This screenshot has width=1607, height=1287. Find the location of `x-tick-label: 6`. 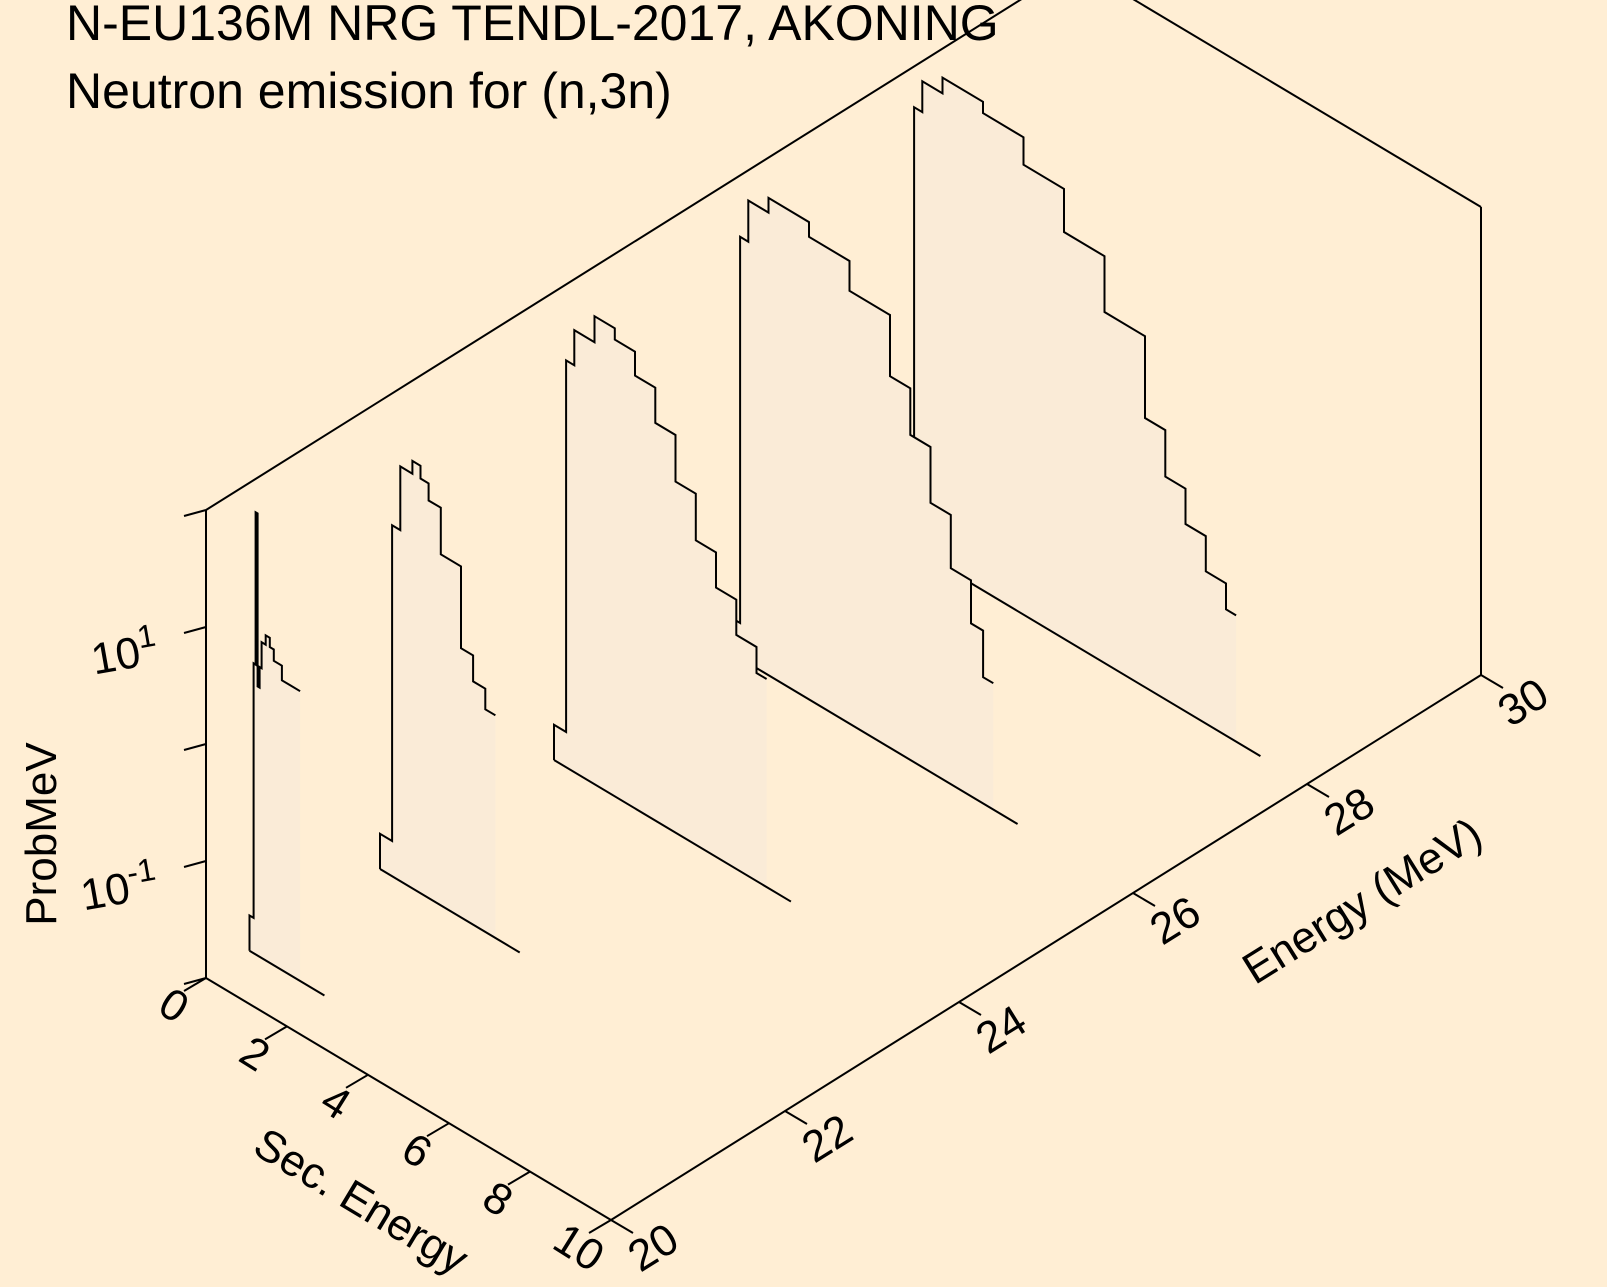

x-tick-label: 6 is located at coordinates (416, 1151).